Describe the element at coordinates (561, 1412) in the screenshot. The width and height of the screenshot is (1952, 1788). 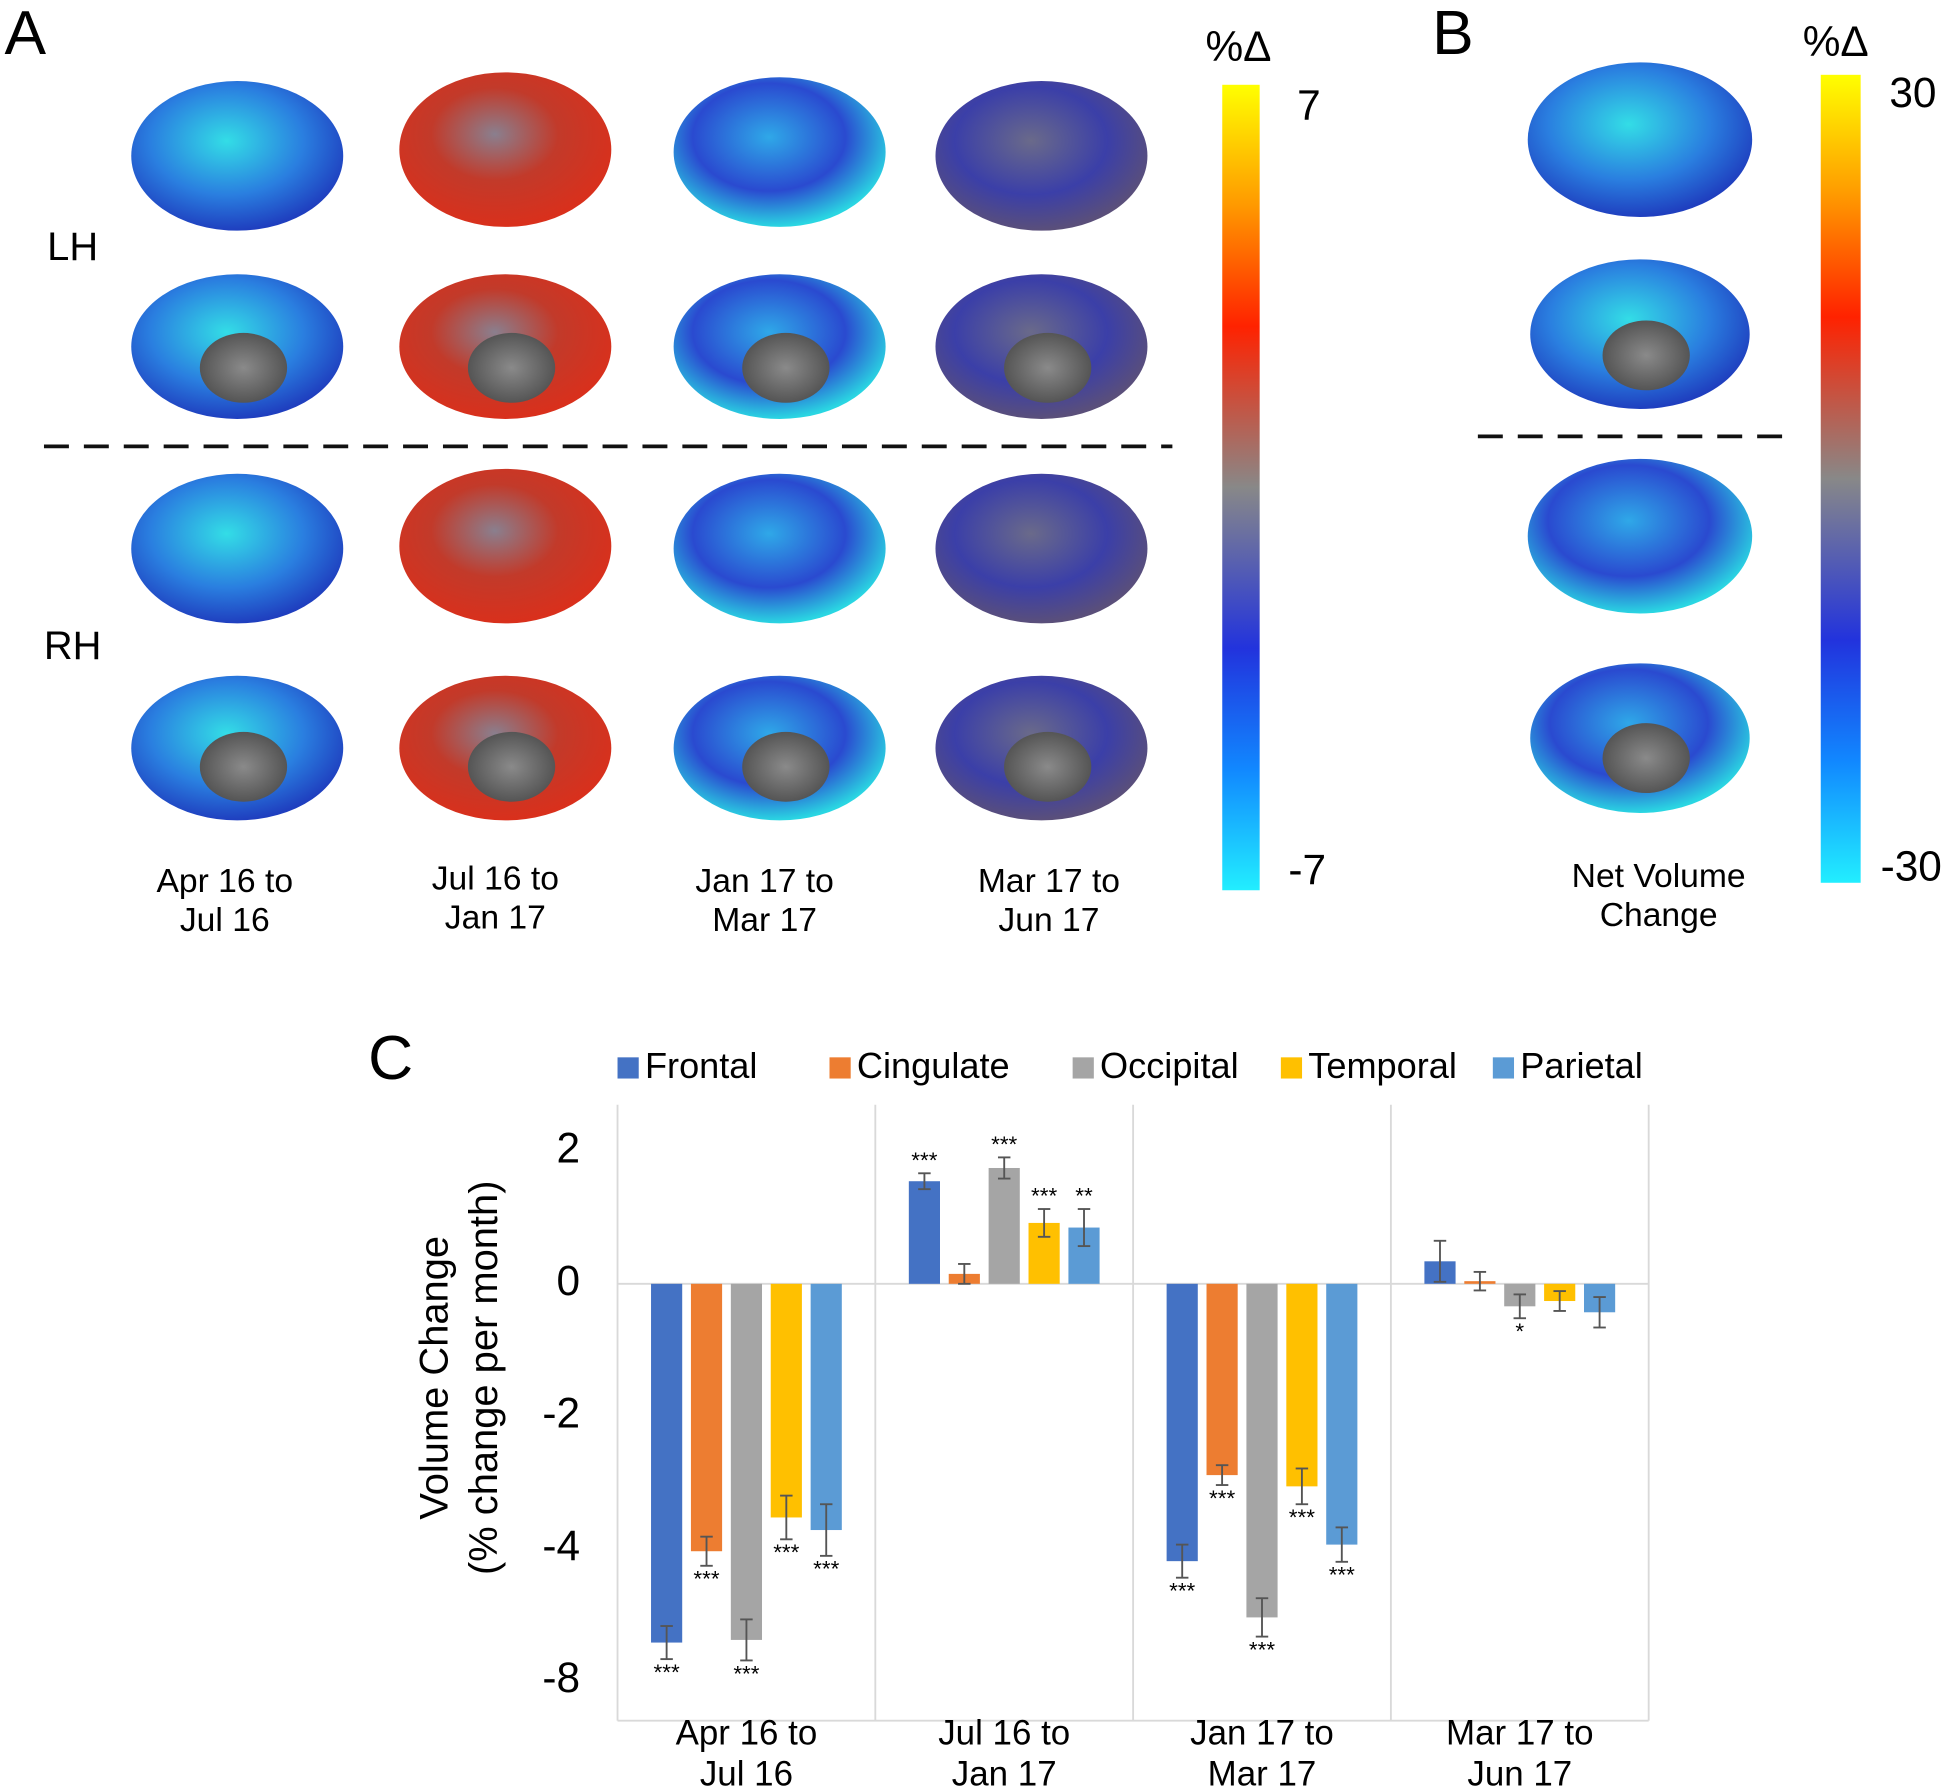
I see `y-tick-label: -2` at that location.